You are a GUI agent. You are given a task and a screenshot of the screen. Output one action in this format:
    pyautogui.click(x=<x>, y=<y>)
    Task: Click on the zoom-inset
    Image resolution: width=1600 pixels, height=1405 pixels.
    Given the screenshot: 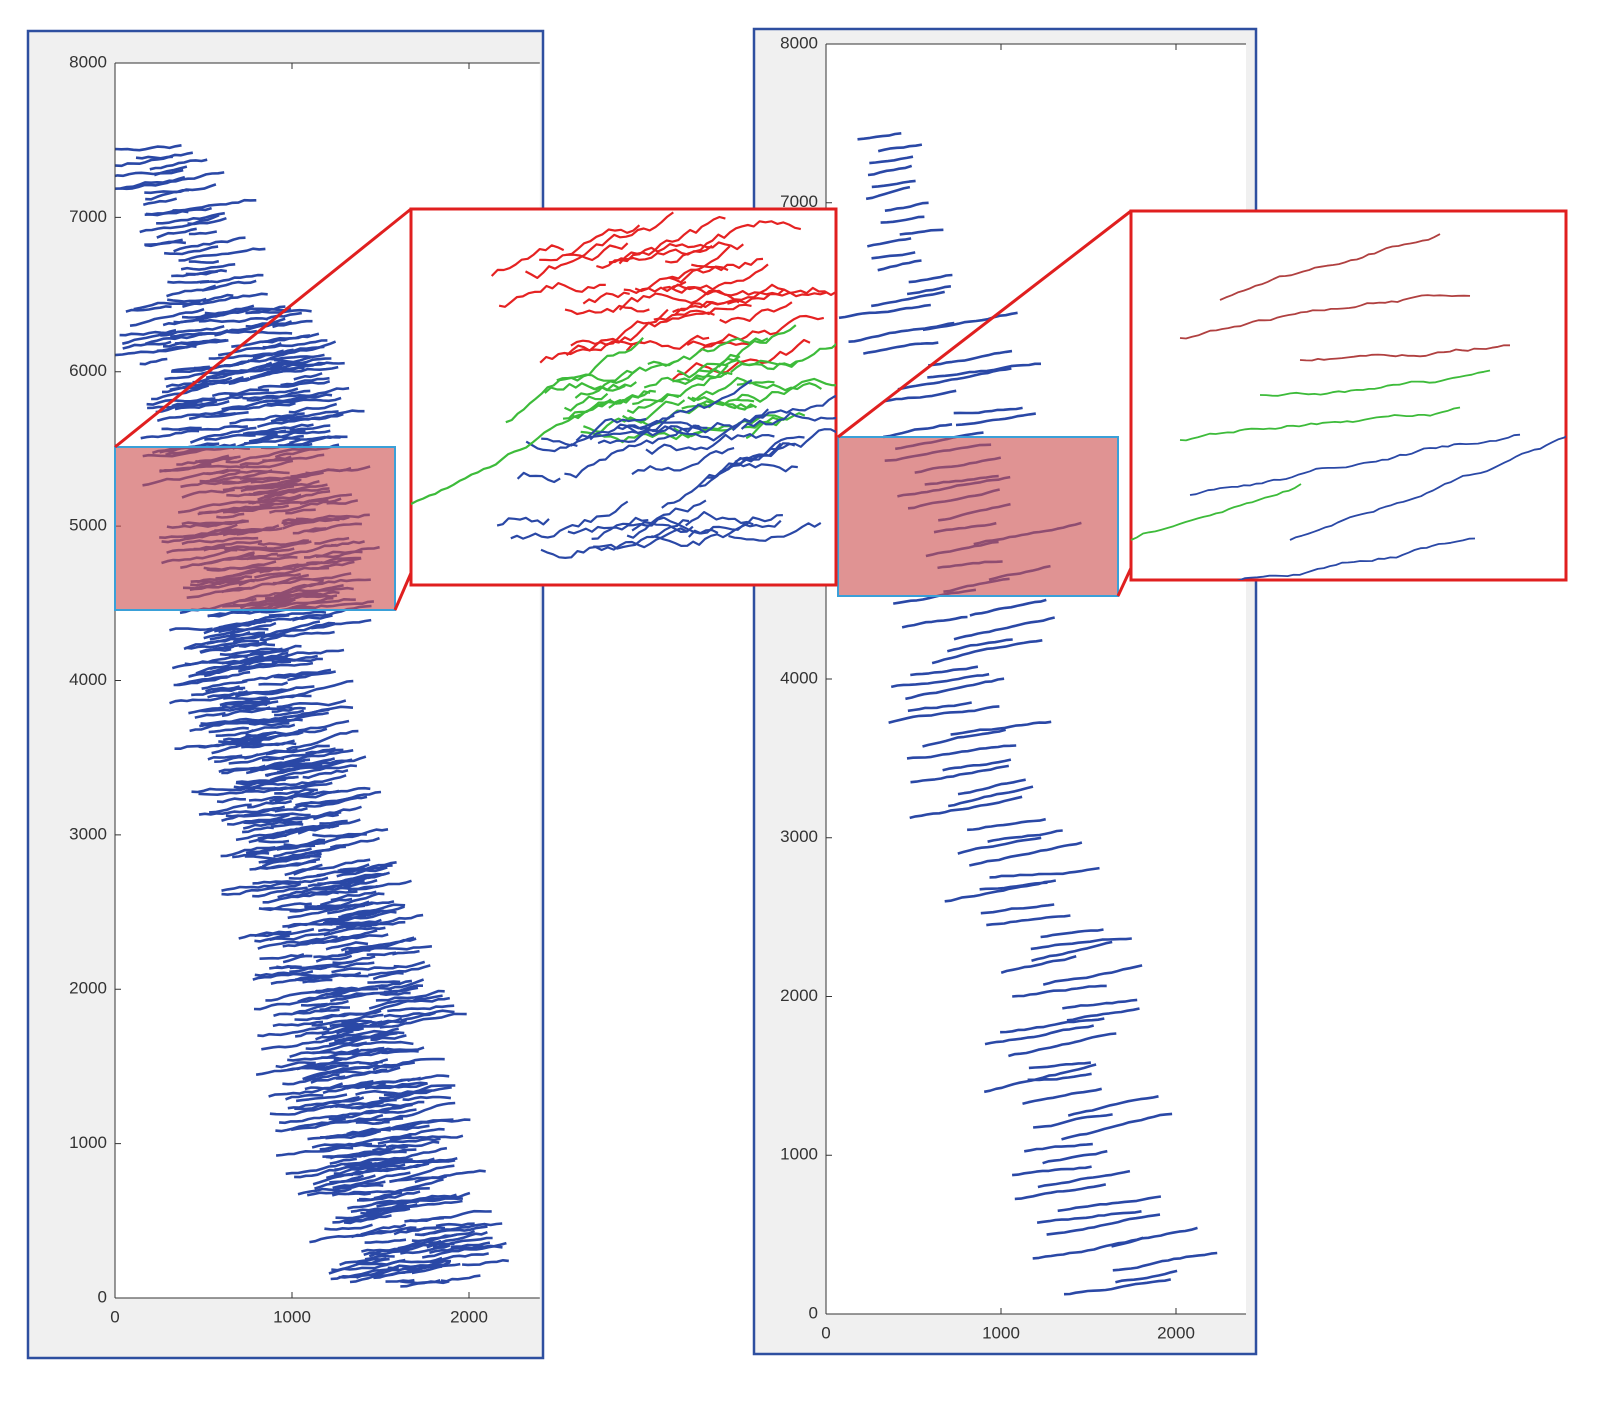 What is the action you would take?
    pyautogui.click(x=1348, y=395)
    